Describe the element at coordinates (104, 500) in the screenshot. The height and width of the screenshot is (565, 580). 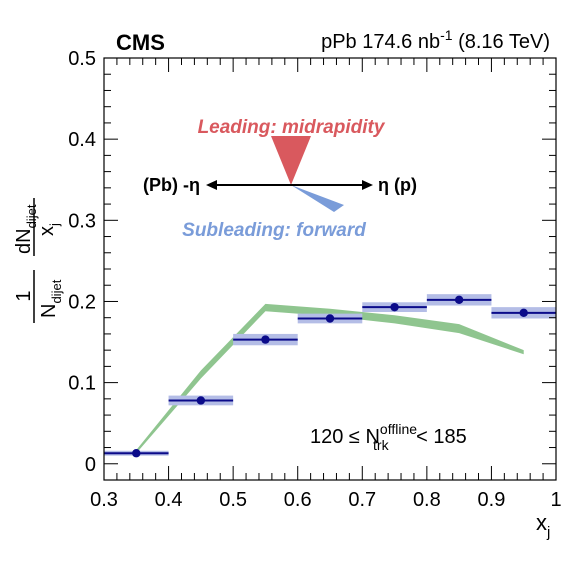
I see `x-tick-label: 0.3` at that location.